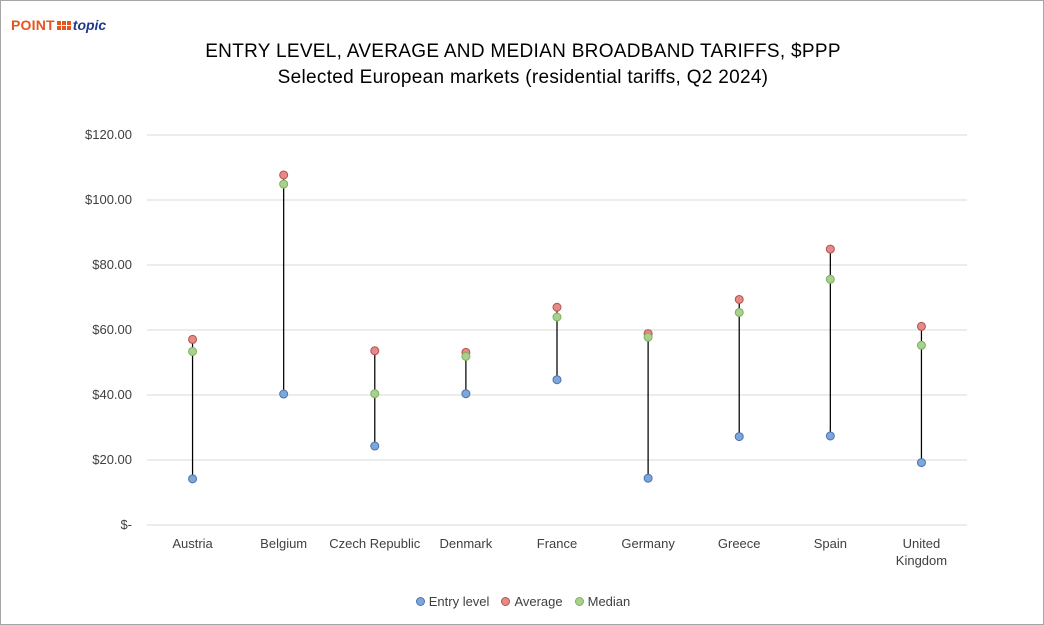  I want to click on y-tick-label: $40.00, so click(112, 394).